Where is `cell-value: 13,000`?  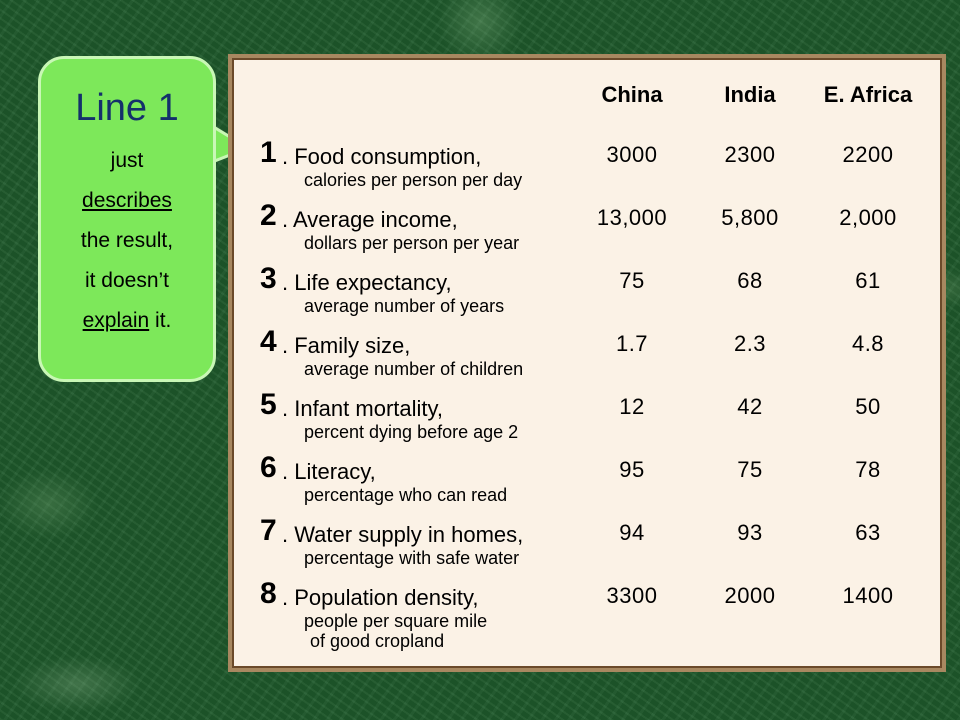 cell-value: 13,000 is located at coordinates (632, 217).